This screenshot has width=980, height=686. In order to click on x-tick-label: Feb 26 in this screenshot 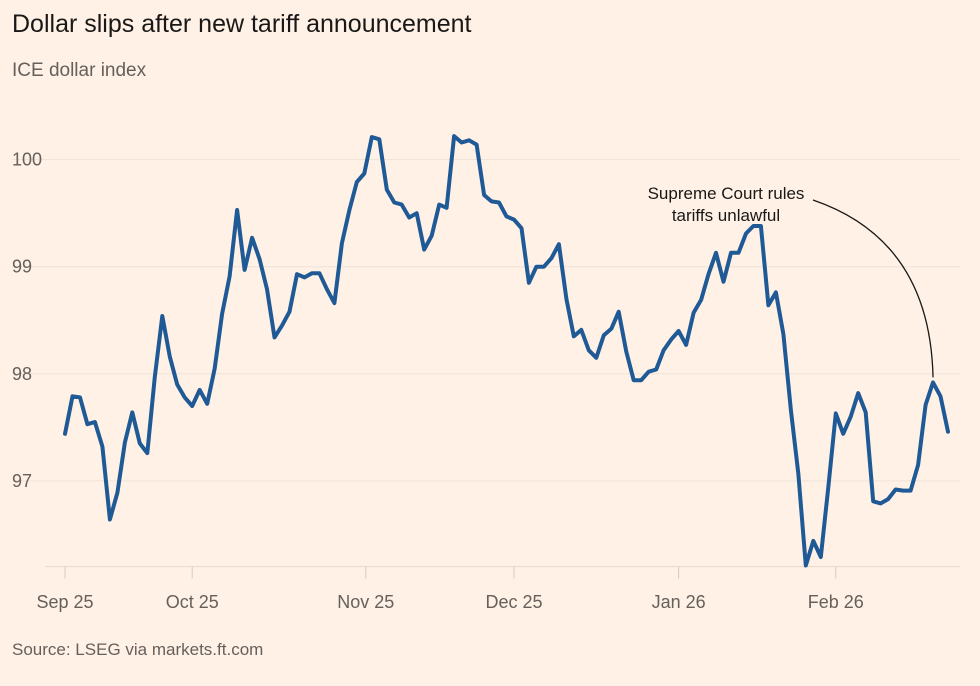, I will do `click(836, 602)`.